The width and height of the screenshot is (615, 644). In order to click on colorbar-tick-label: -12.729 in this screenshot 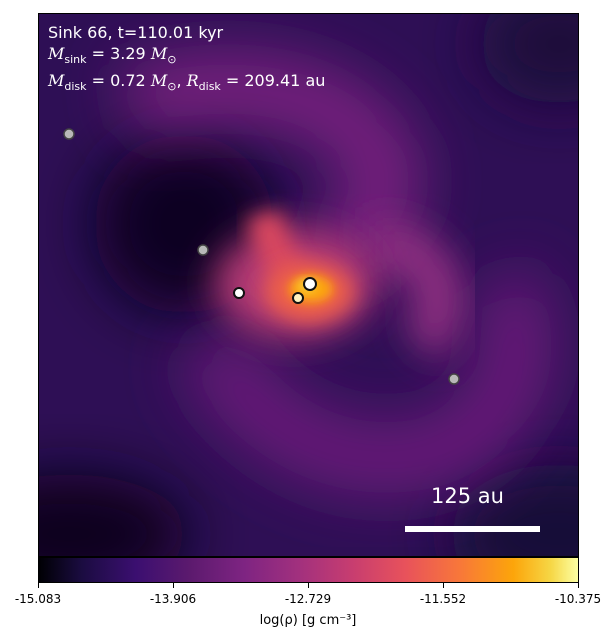, I will do `click(308, 599)`.